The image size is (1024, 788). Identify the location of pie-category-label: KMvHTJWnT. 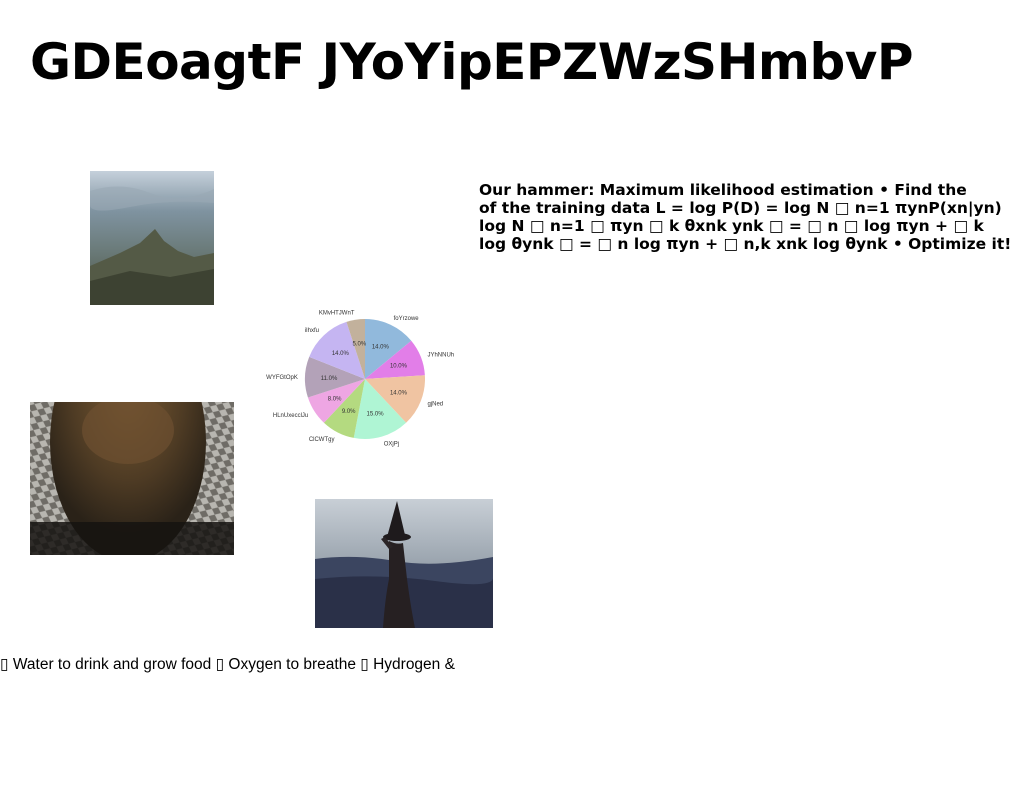
(337, 314).